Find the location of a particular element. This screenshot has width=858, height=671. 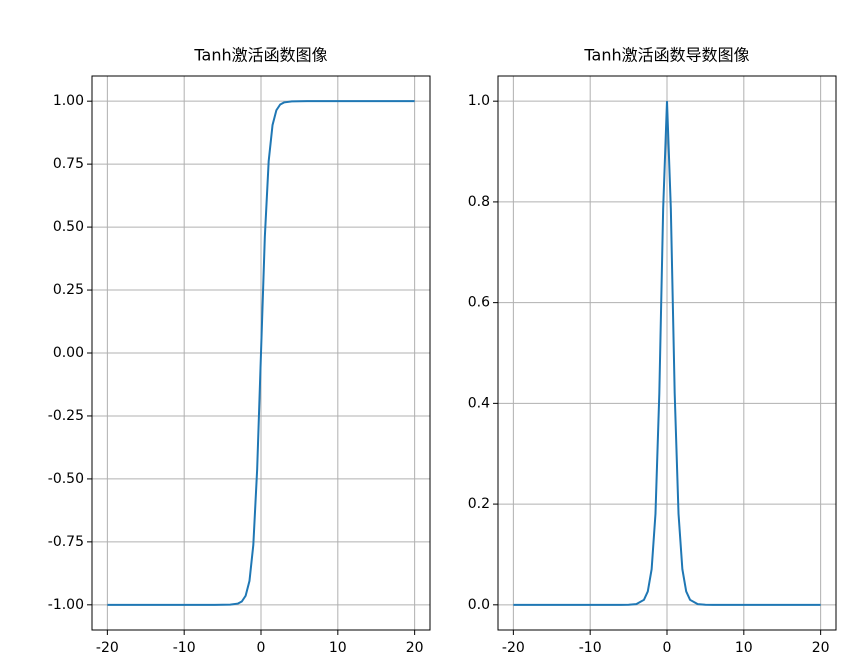

y-tick-label: 0.50 is located at coordinates (68, 227).